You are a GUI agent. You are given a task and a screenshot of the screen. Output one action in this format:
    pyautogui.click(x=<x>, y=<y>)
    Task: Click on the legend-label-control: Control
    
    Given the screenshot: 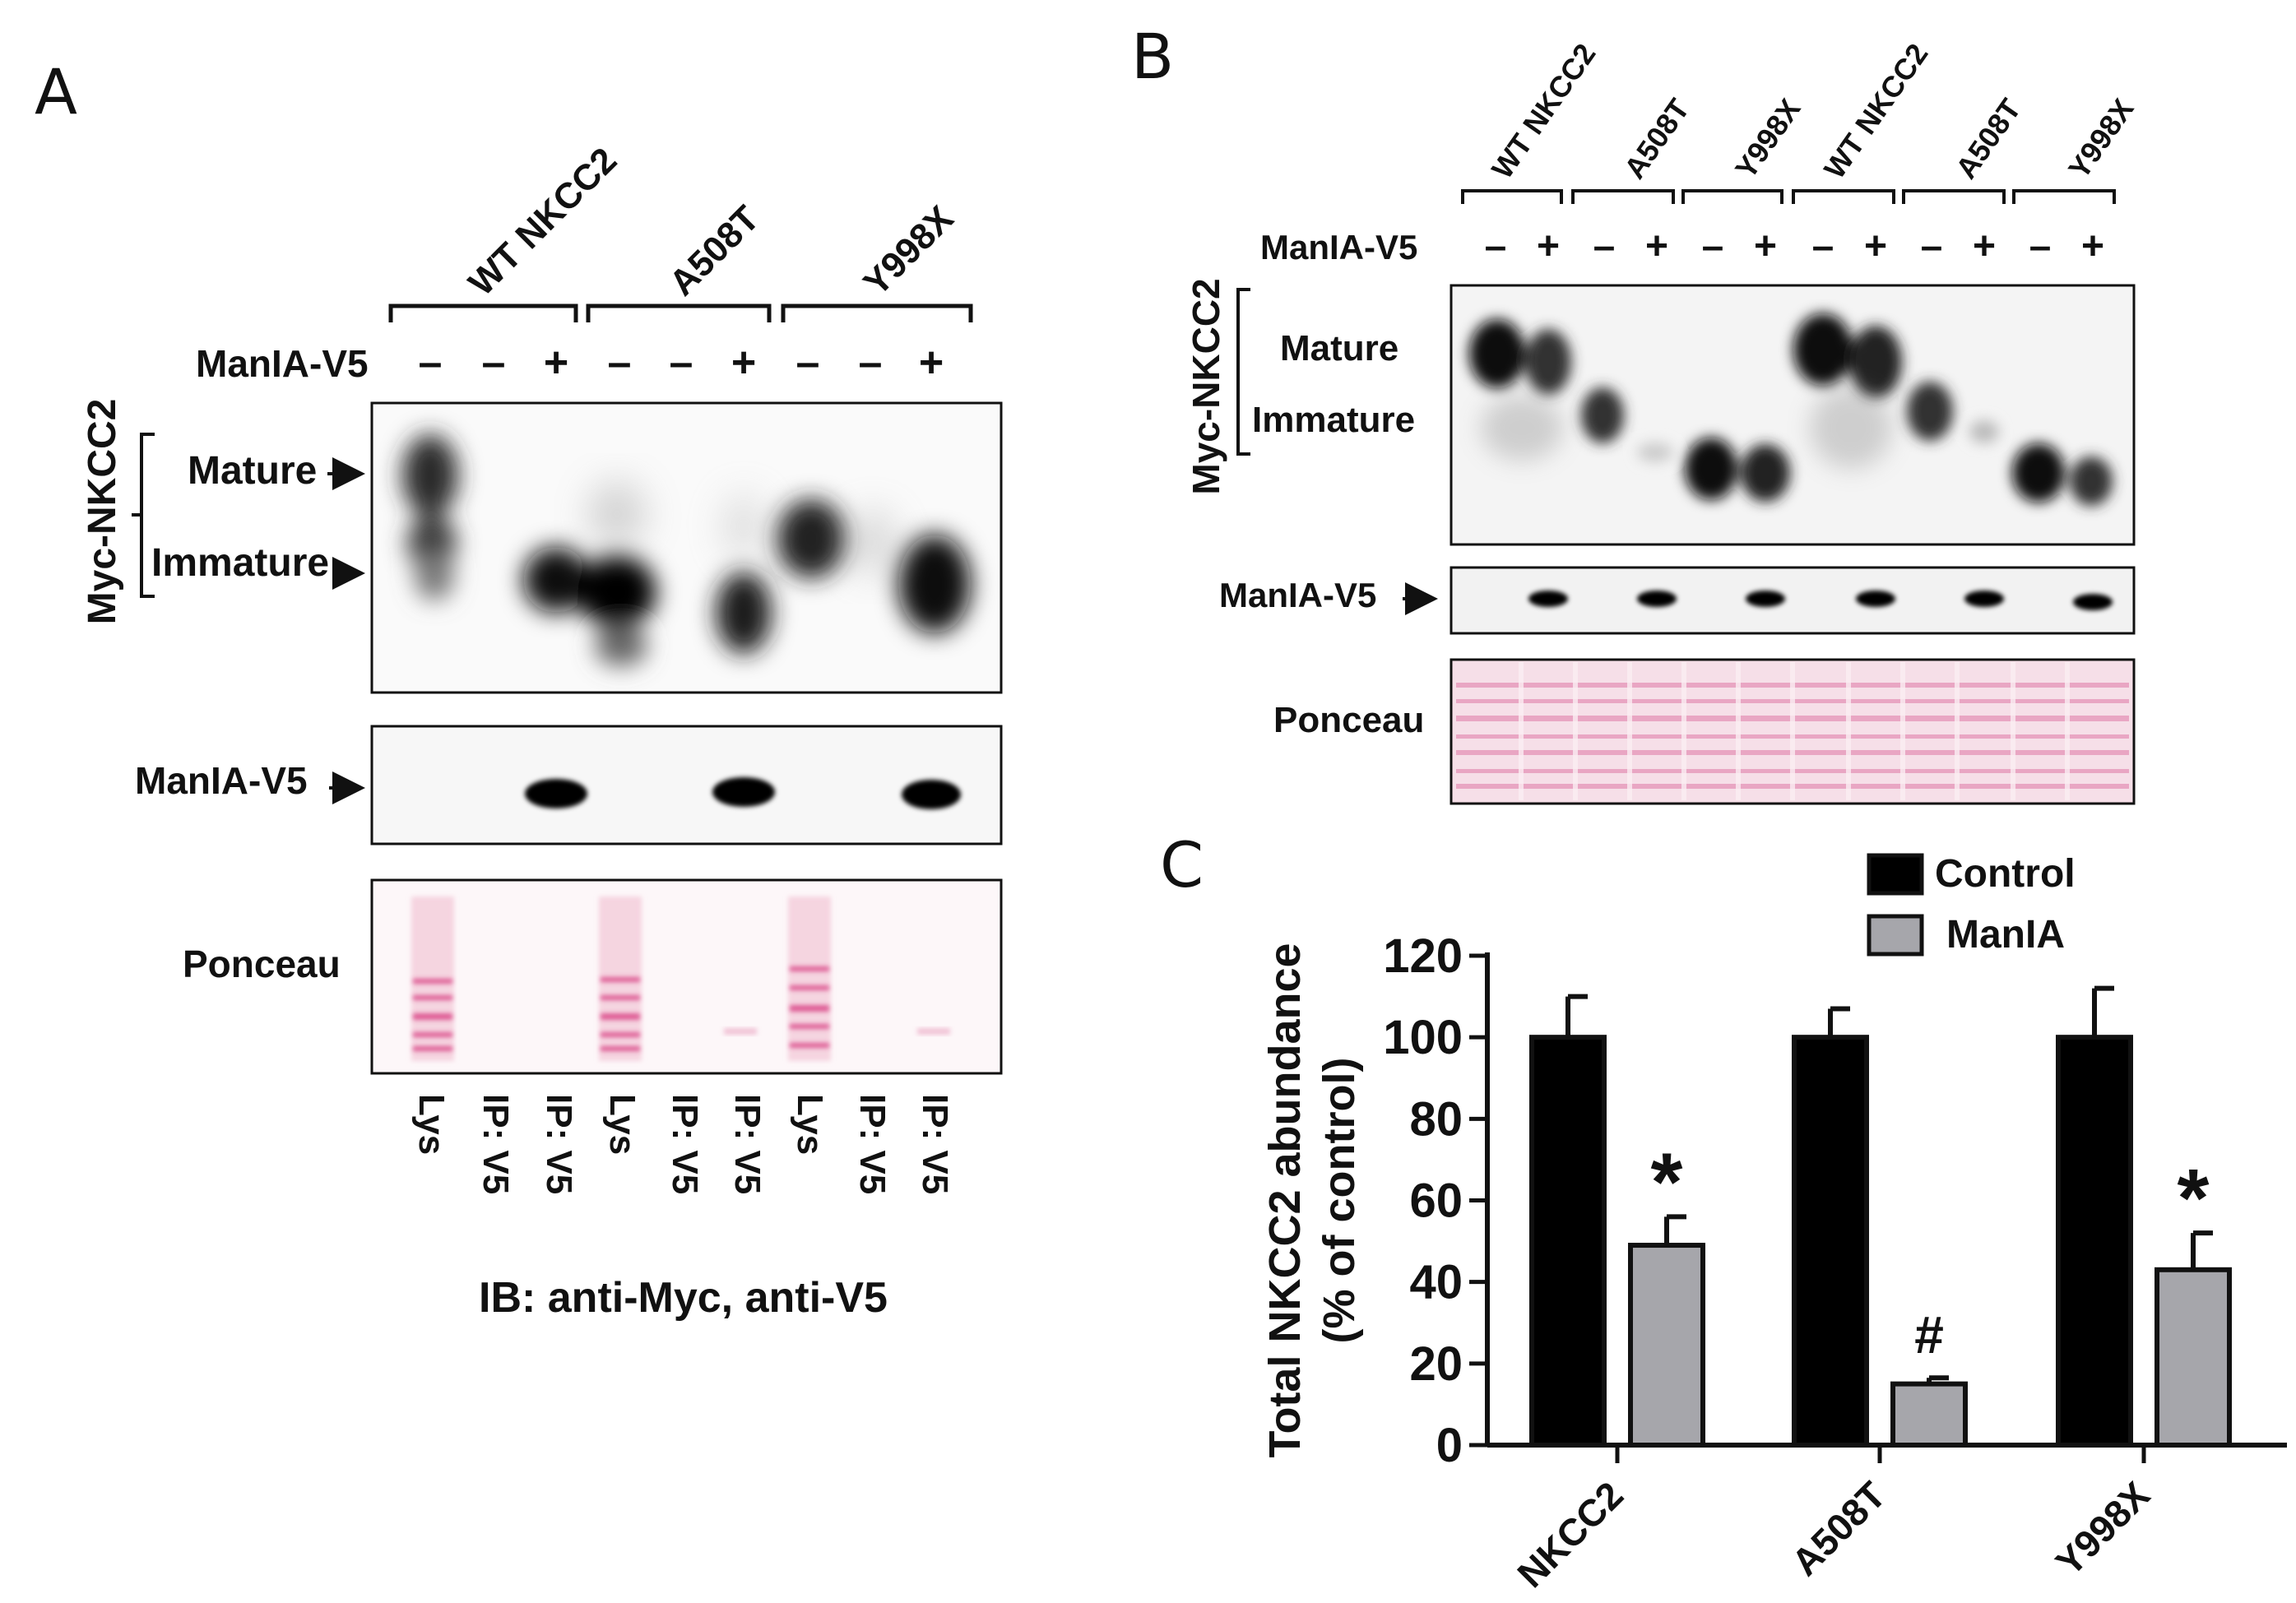 What is the action you would take?
    pyautogui.click(x=2005, y=874)
    